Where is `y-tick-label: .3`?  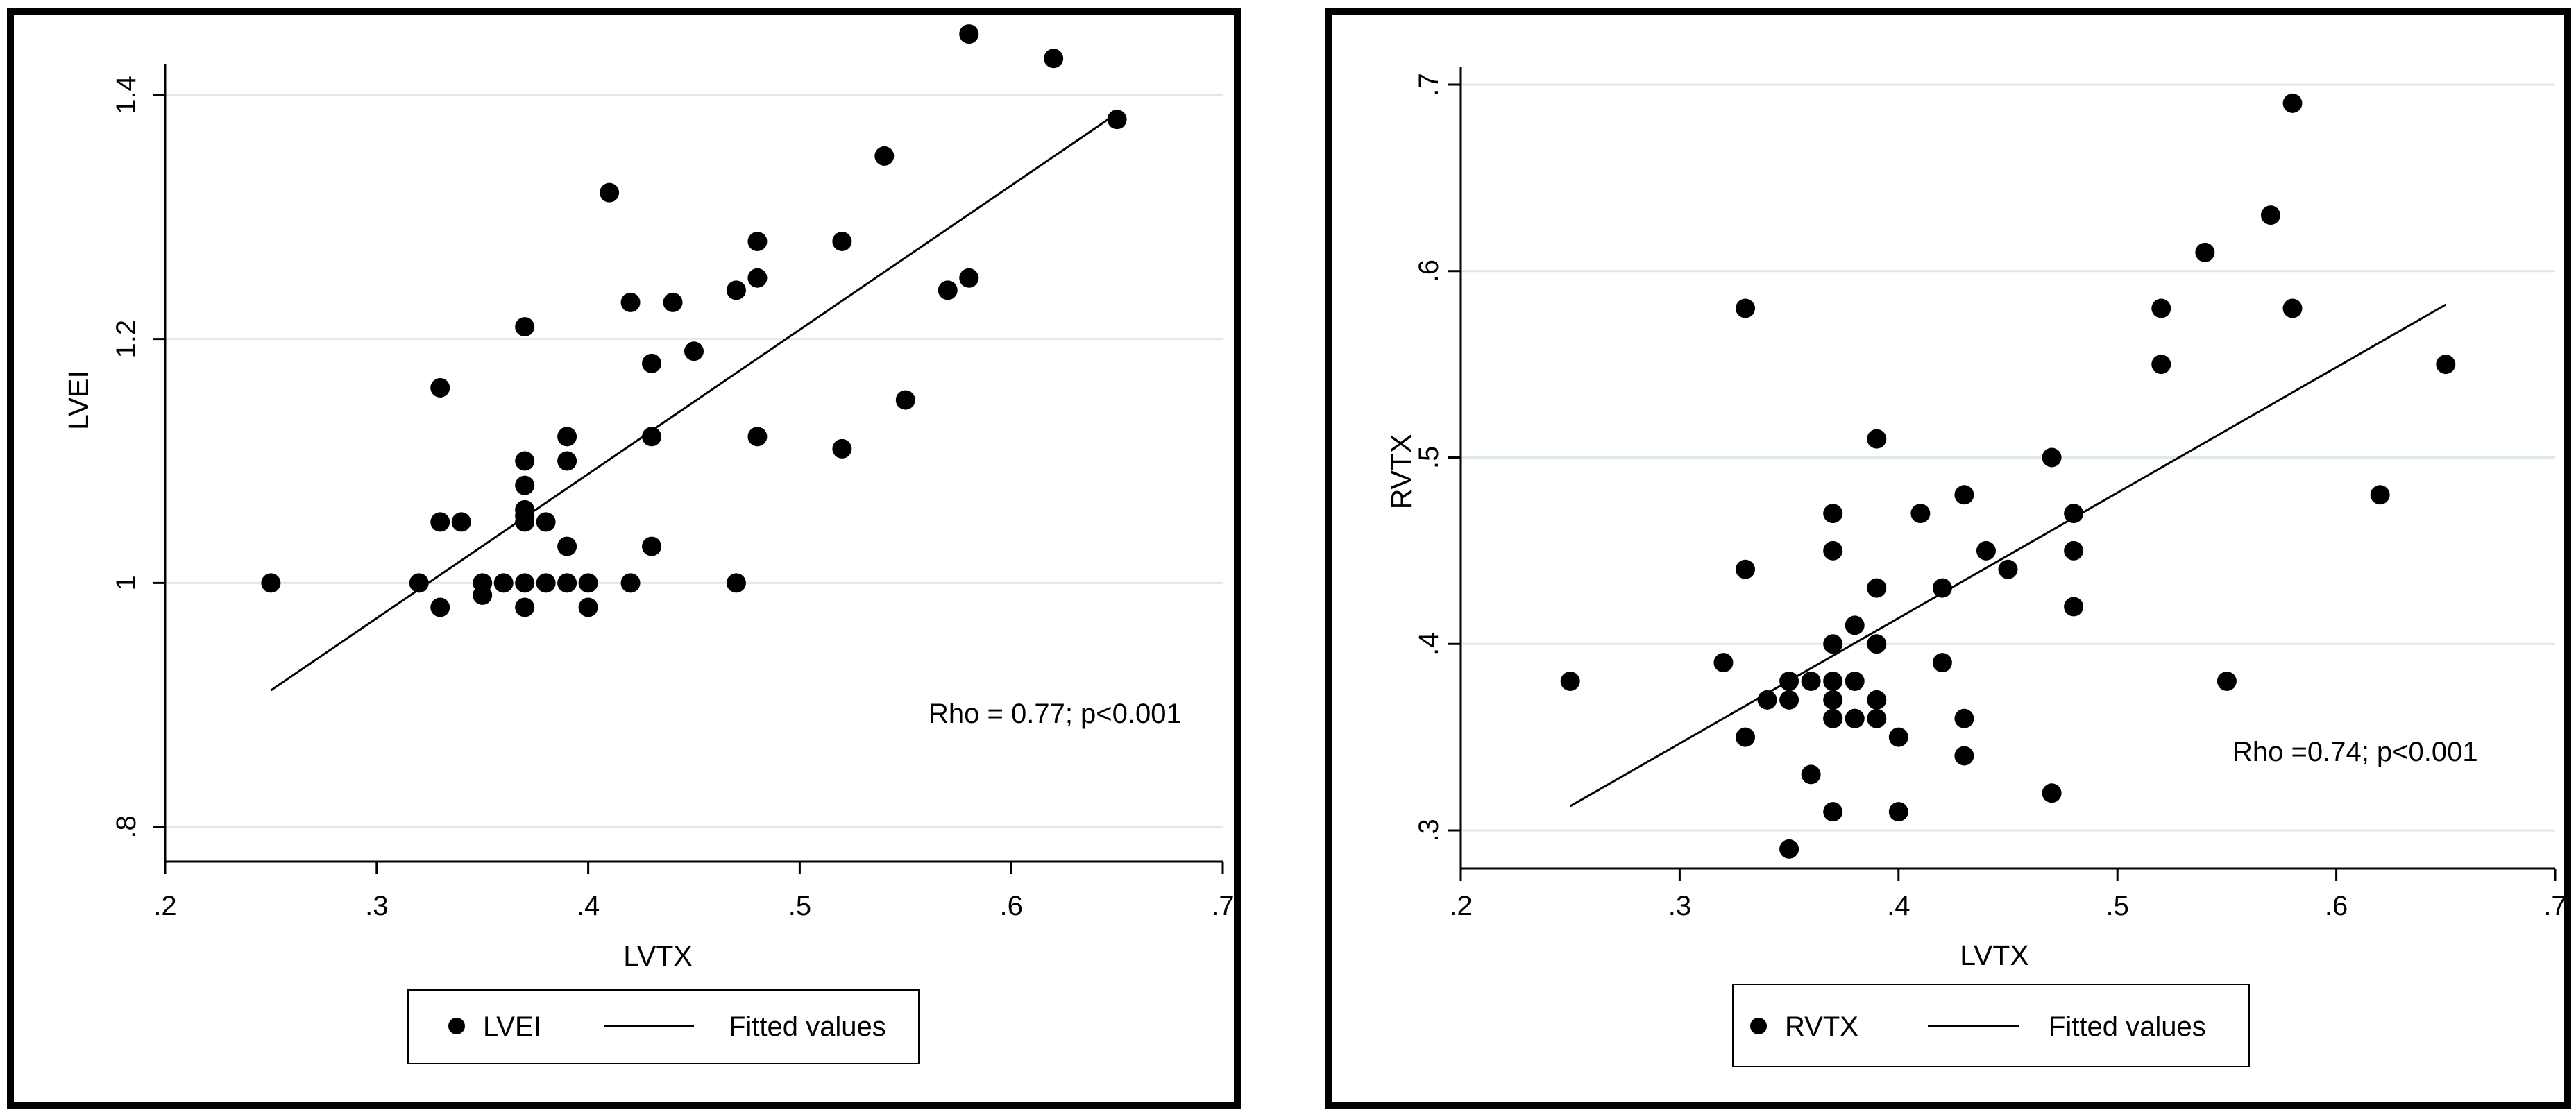
y-tick-label: .3 is located at coordinates (1429, 830).